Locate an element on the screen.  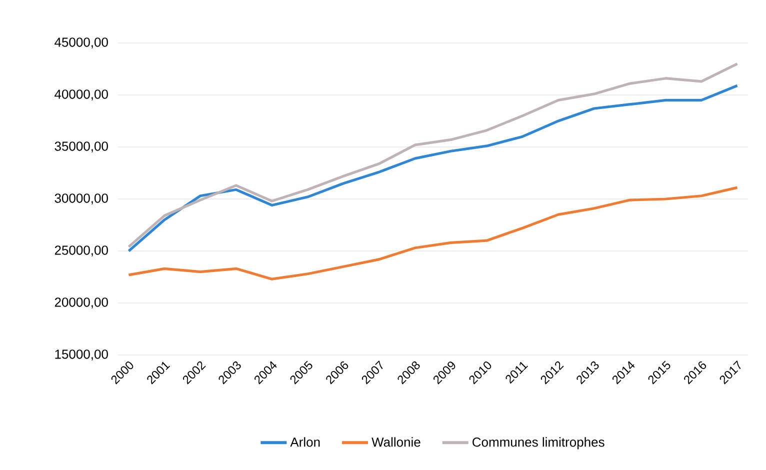
legend-label: Arlon is located at coordinates (305, 442).